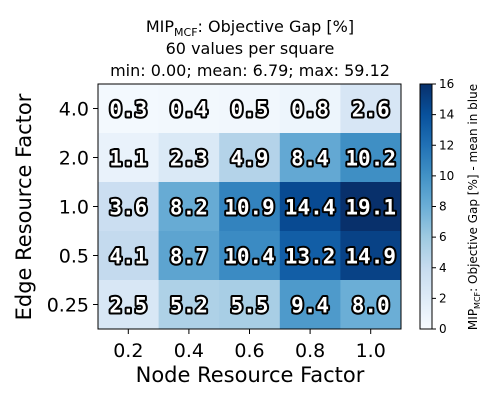 This screenshot has height=400, width=500. I want to click on heatmap-cell-value: 10.9, so click(249, 208).